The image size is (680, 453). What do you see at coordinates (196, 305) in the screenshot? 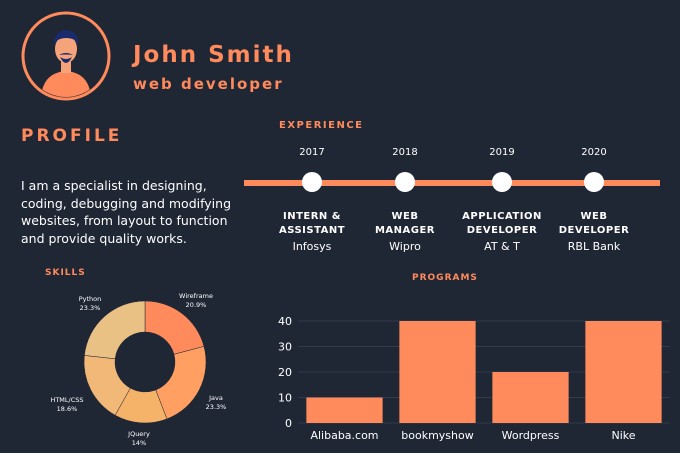
I see `donut-value-label: 20.9%` at bounding box center [196, 305].